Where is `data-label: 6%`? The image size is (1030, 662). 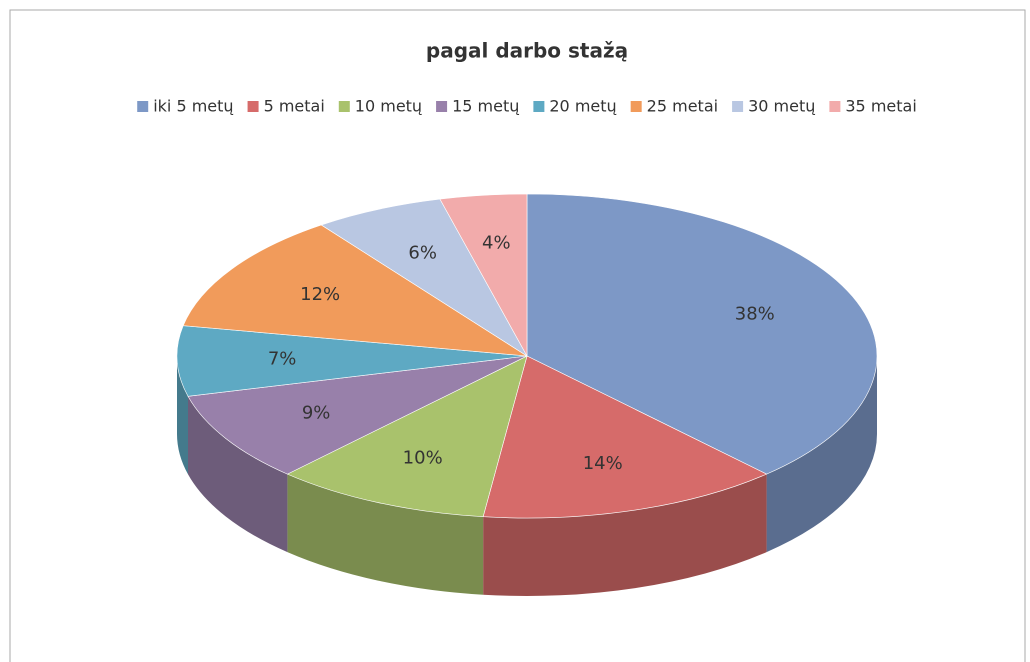 data-label: 6% is located at coordinates (422, 252).